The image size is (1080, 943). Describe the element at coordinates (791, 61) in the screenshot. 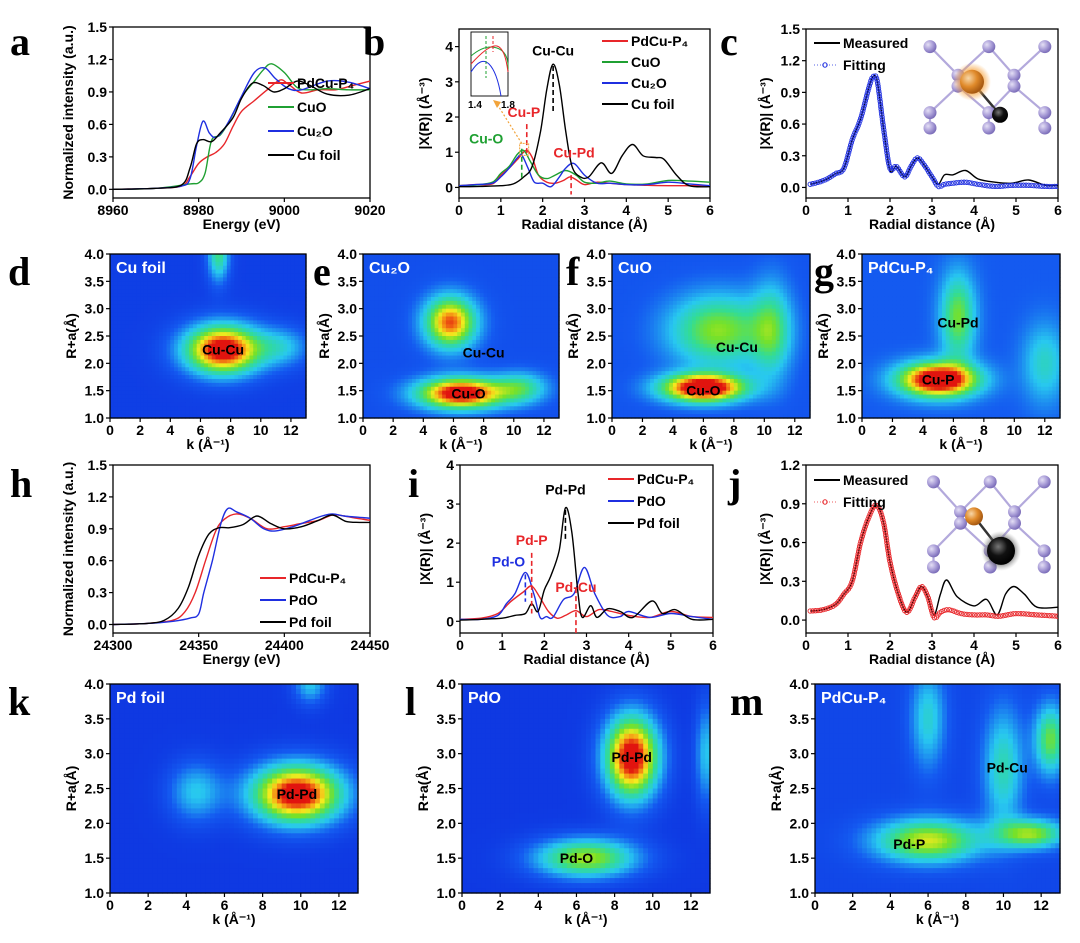

I see `y-tick-label: 1.2` at that location.